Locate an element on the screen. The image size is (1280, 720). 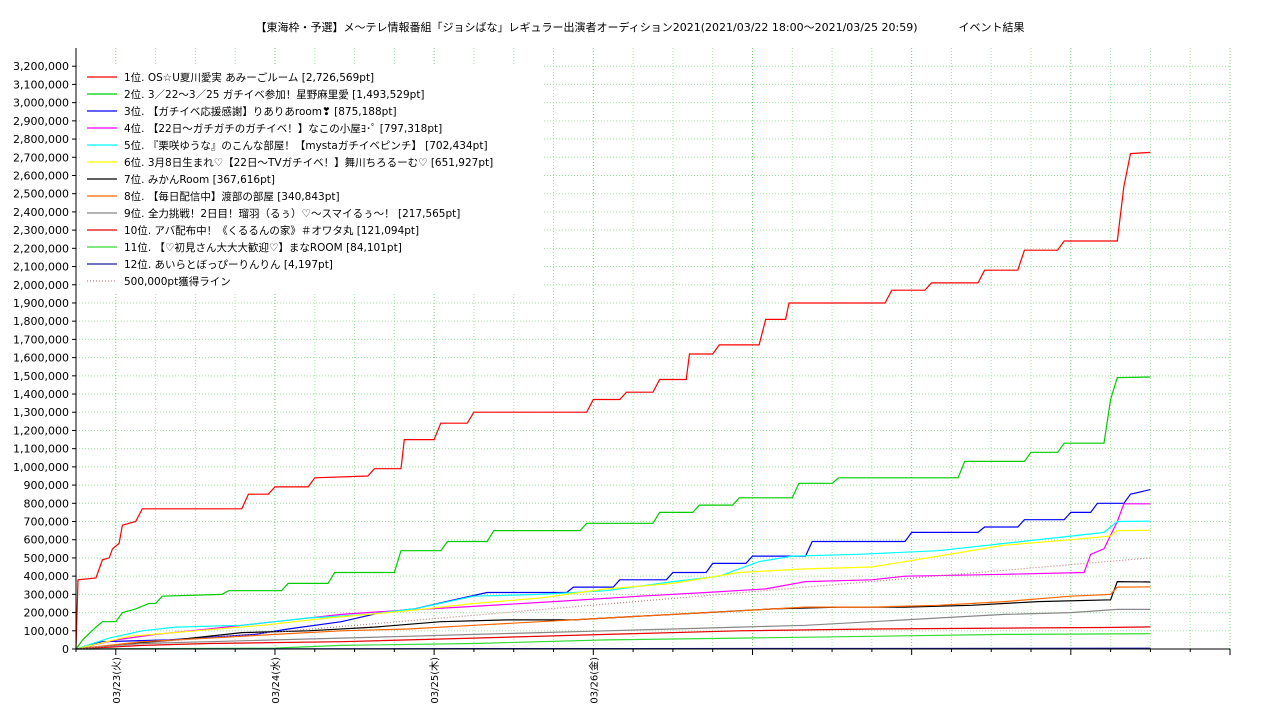
legend-label-9: 9位. 全力挑戦！2日目！瑠羽（るぅ）♡～スマイるぅ～！ [217,565pt] is located at coordinates (292, 213).